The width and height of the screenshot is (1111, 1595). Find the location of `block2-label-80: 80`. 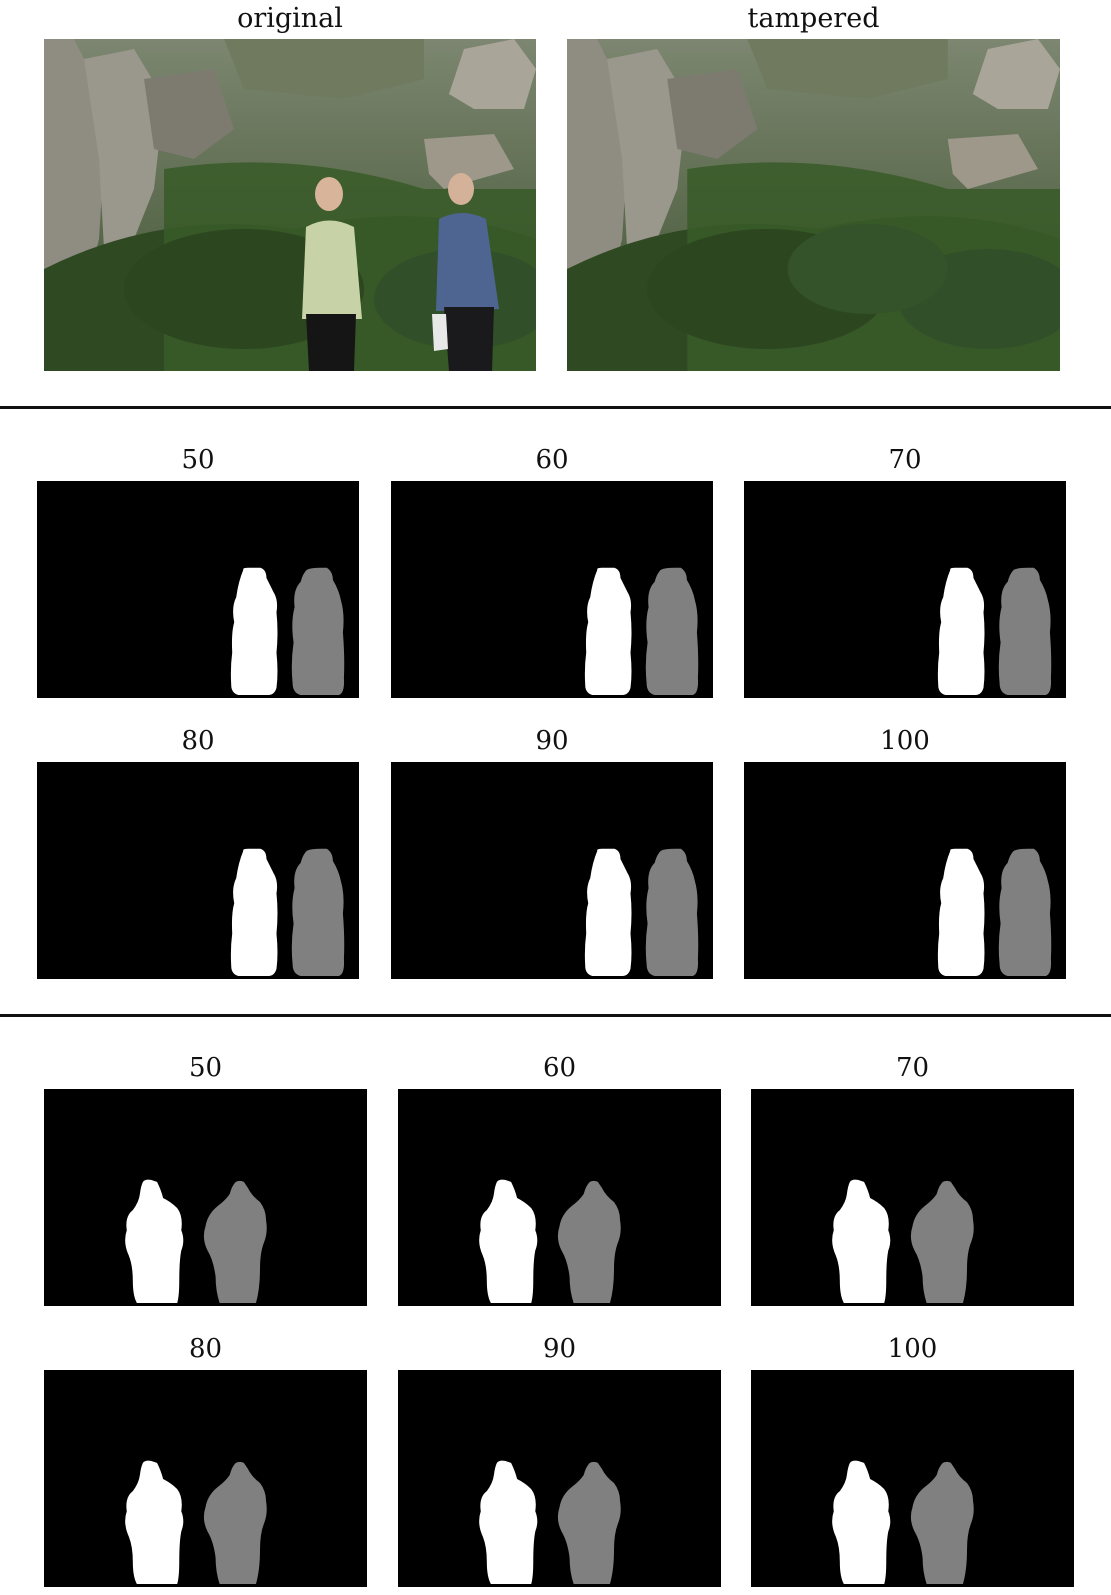

block2-label-80: 80 is located at coordinates (205, 1349).